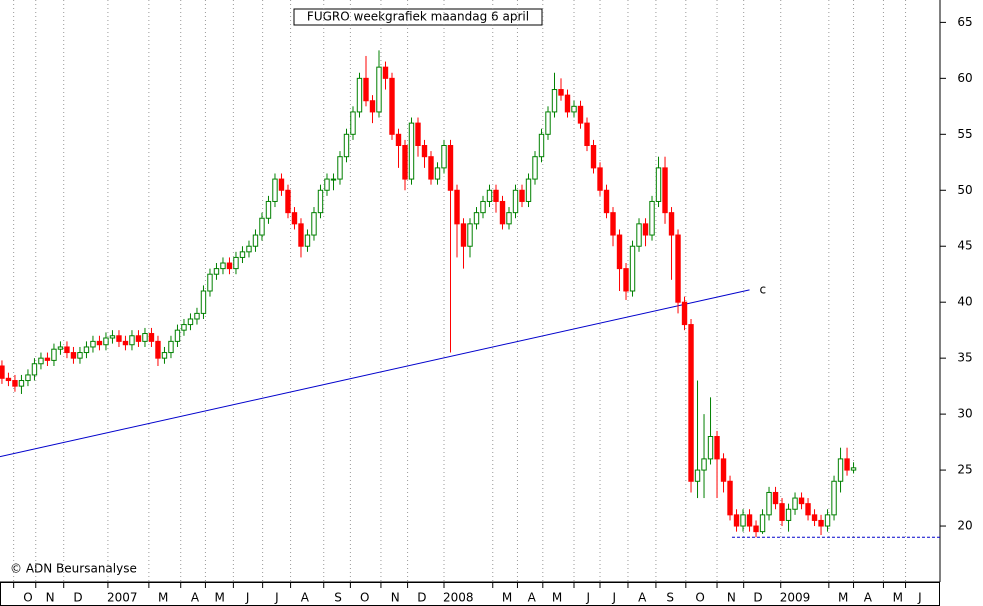 The image size is (983, 606). What do you see at coordinates (964, 190) in the screenshot?
I see `y-tick-label: 50` at bounding box center [964, 190].